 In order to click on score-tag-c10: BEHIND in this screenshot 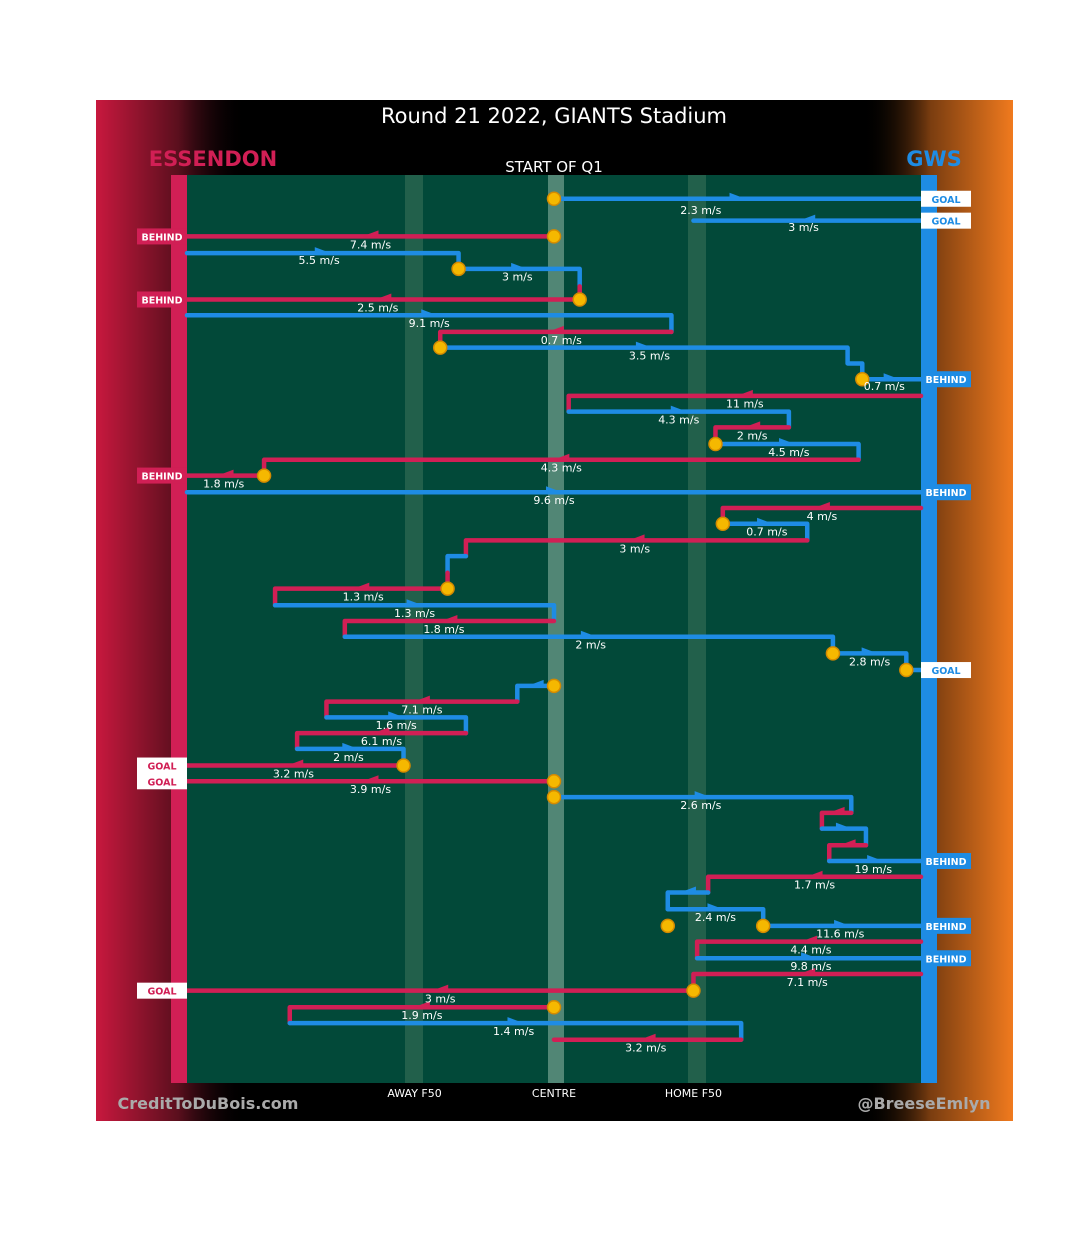, I will do `click(946, 379)`.